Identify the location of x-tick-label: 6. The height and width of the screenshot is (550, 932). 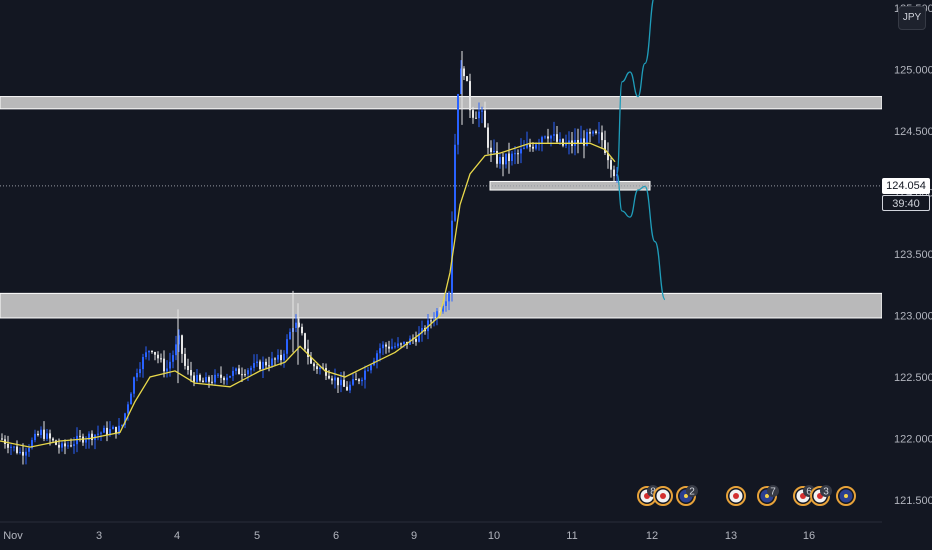
(336, 536).